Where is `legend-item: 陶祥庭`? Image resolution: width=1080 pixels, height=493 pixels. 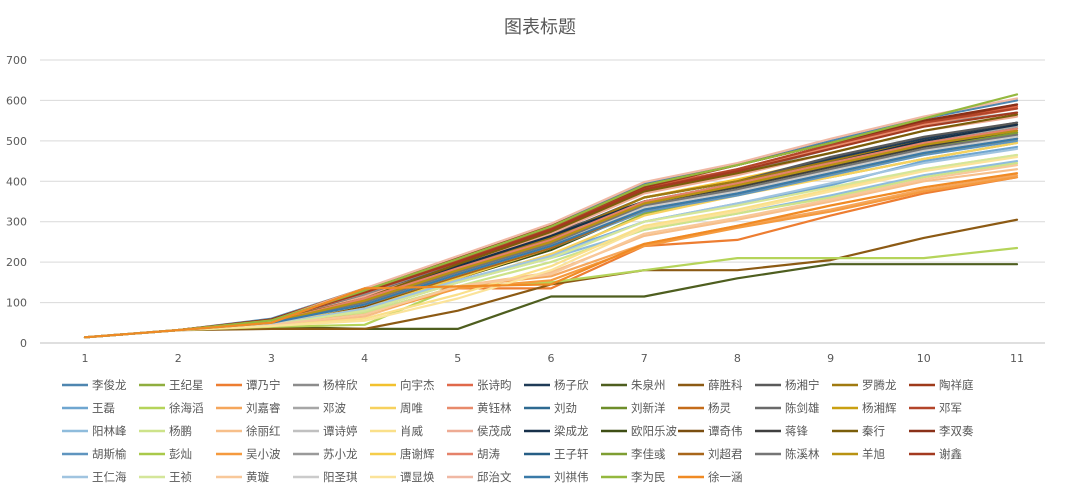 legend-item: 陶祥庭 is located at coordinates (941, 385).